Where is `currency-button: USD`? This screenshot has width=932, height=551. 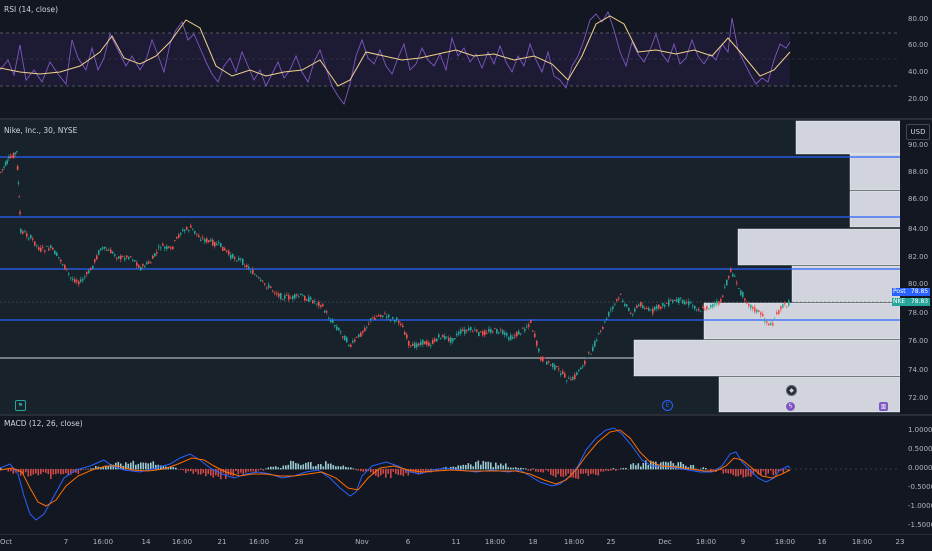 currency-button: USD is located at coordinates (918, 132).